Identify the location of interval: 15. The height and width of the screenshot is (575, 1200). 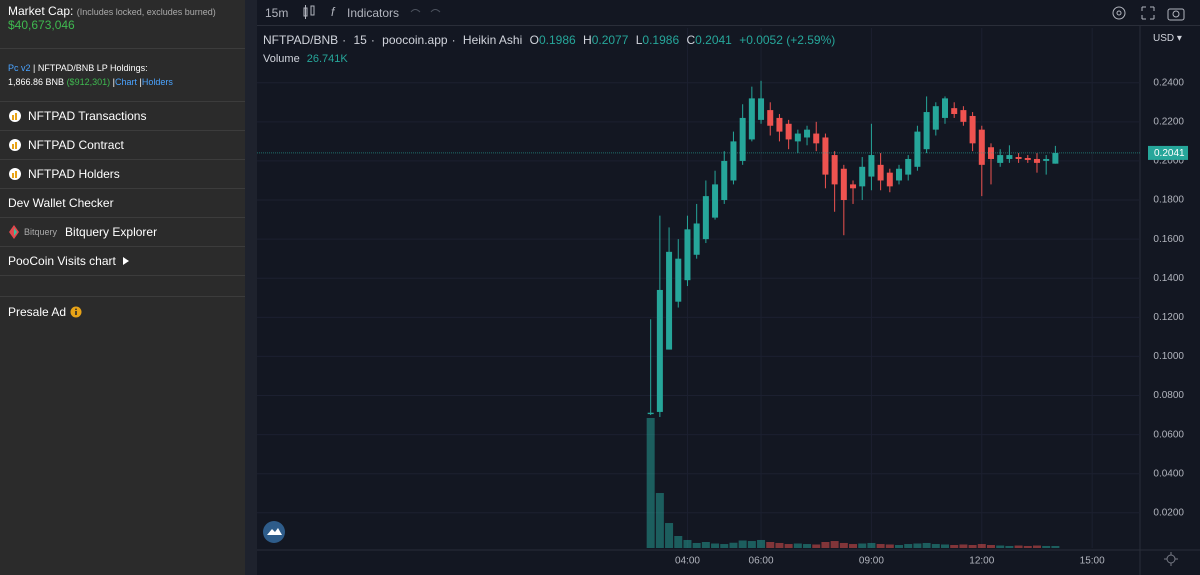
(360, 40).